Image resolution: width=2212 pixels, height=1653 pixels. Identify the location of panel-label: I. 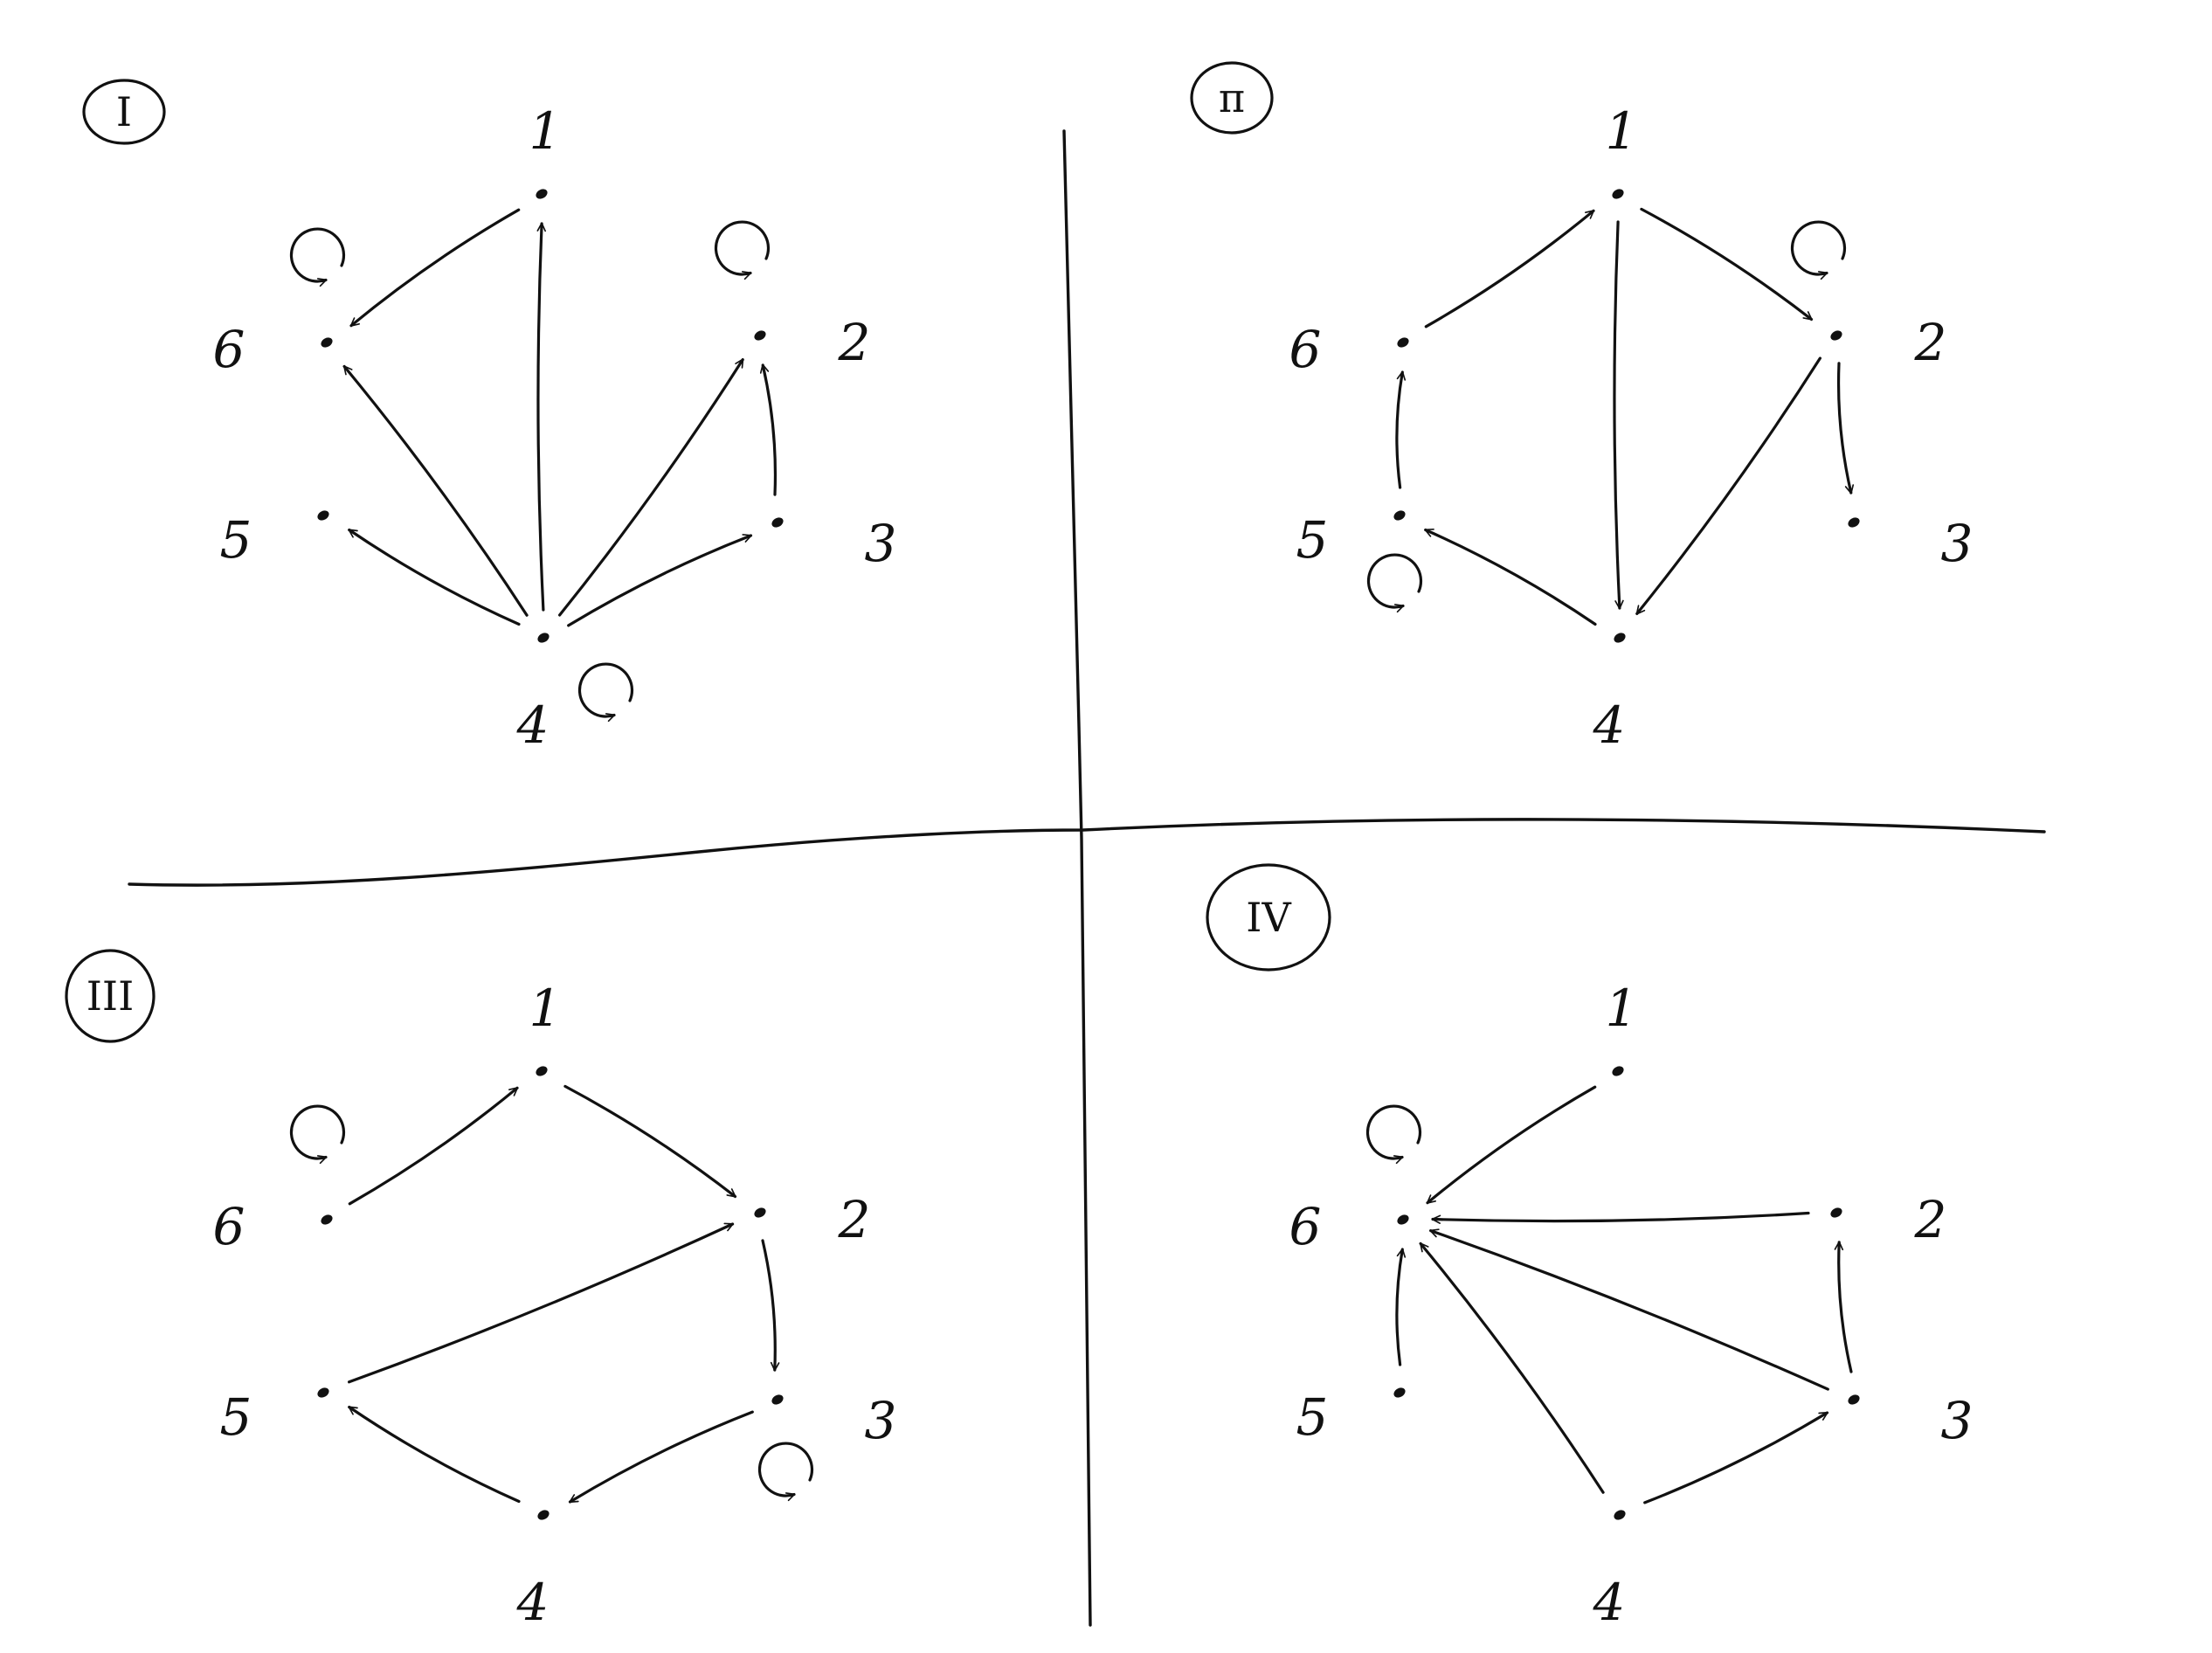
(124, 111).